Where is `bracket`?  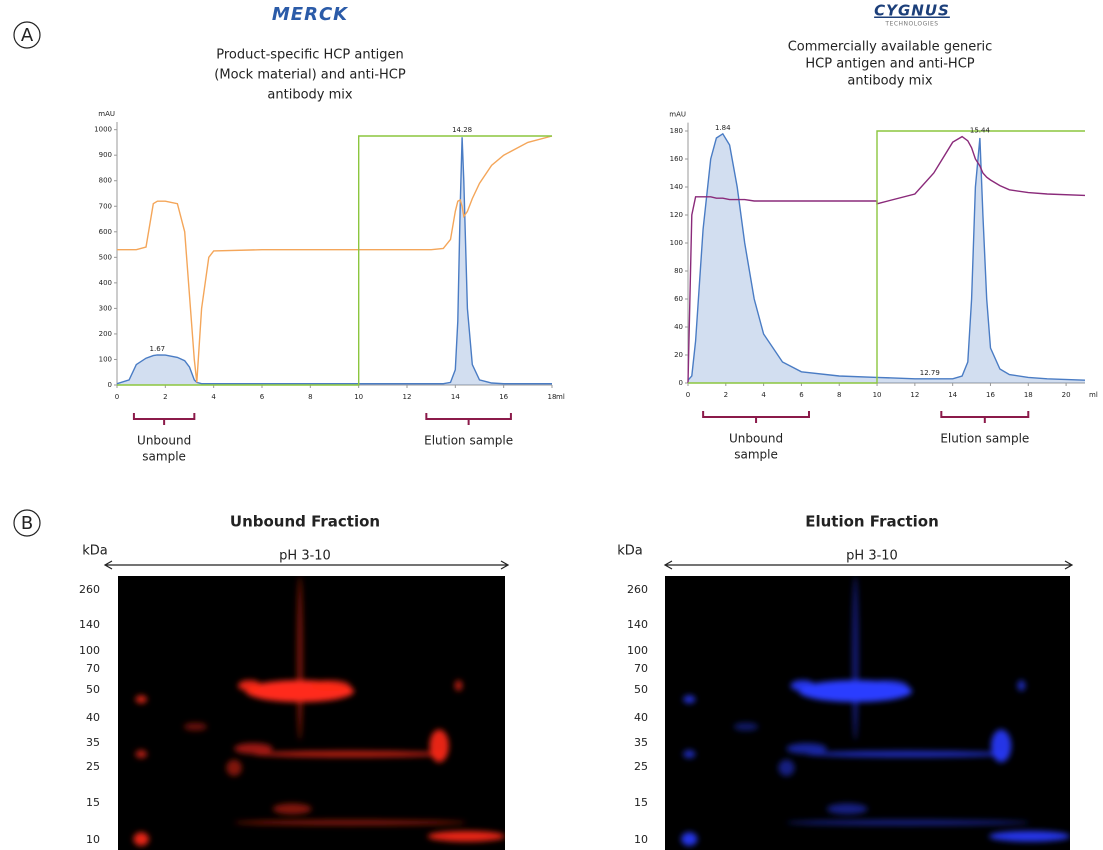
bracket is located at coordinates (468, 419).